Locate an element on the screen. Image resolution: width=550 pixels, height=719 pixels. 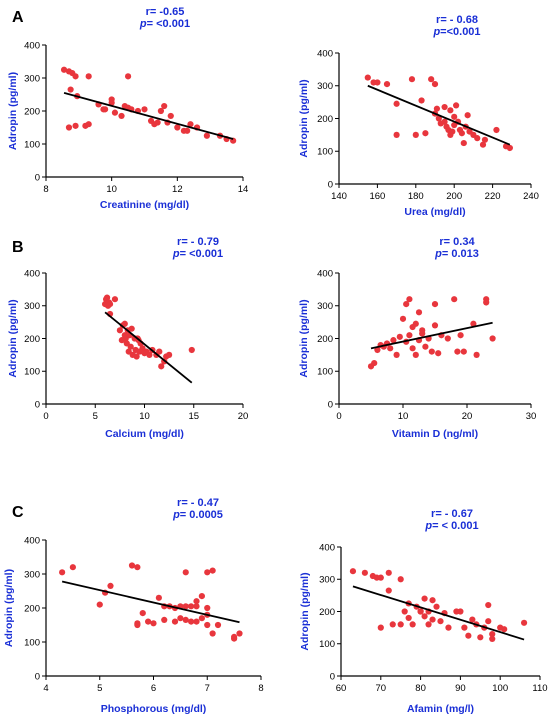
p-value: p= 0.0005 is located at coordinates (197, 515).